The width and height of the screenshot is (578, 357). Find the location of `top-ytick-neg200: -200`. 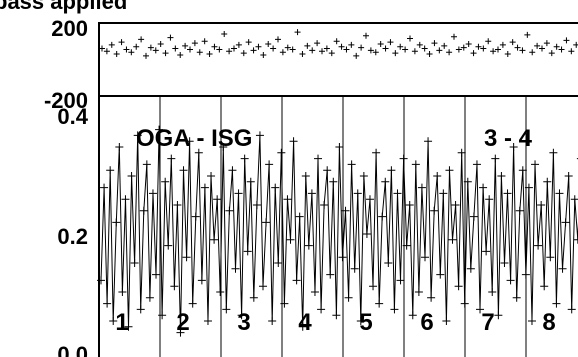

top-ytick-neg200: -200 is located at coordinates (66, 100).